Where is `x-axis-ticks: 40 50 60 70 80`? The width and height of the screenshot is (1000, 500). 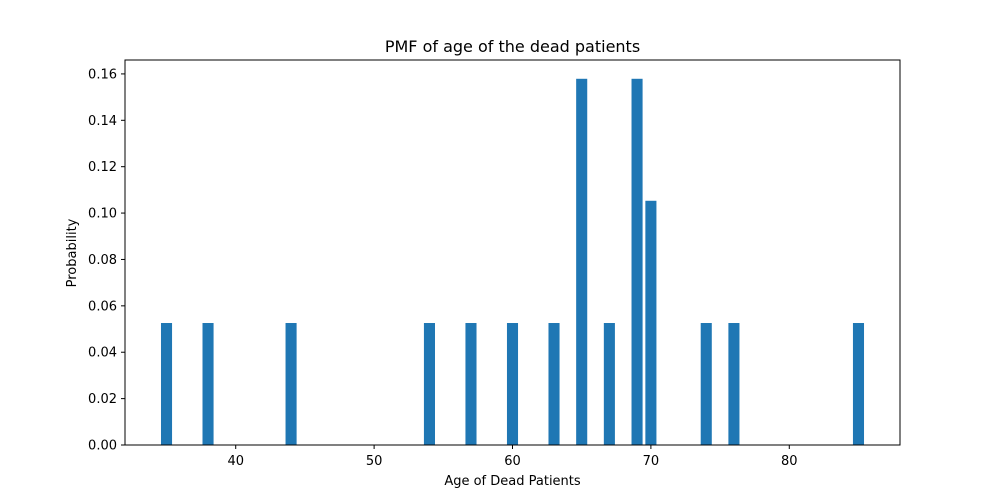 x-axis-ticks: 40 50 60 70 80 is located at coordinates (512, 457).